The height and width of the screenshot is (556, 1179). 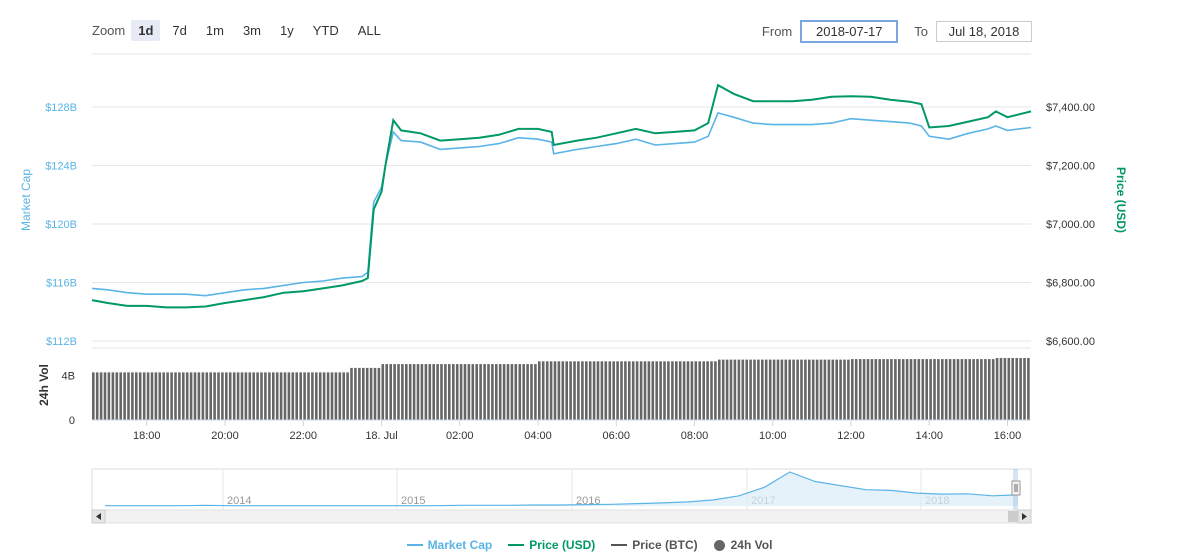 I want to click on legend-market-cap-swatch, so click(x=414, y=545).